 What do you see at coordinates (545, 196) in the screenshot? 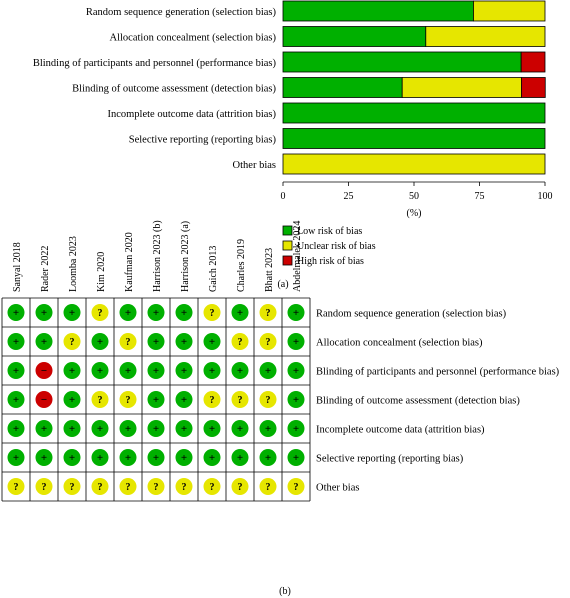
I see `x-tick-label: 100` at bounding box center [545, 196].